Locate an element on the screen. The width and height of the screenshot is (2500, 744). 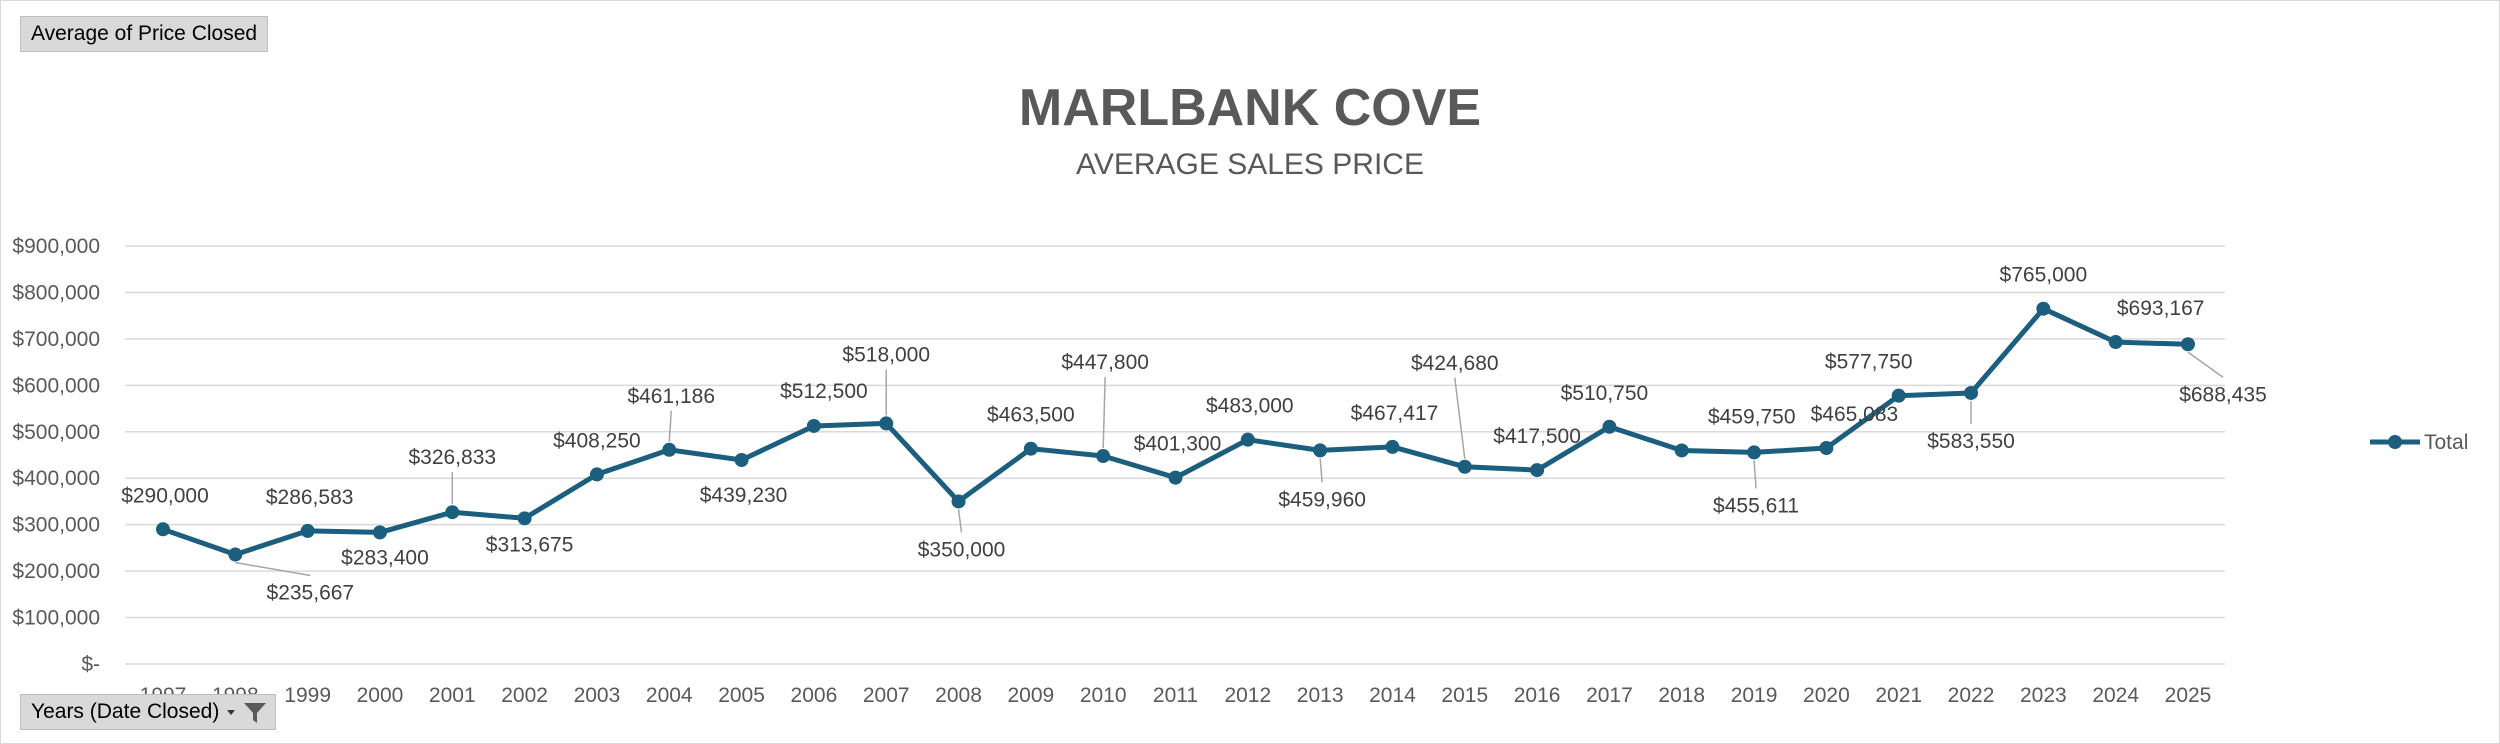
data-label: $693,167 is located at coordinates (2161, 308).